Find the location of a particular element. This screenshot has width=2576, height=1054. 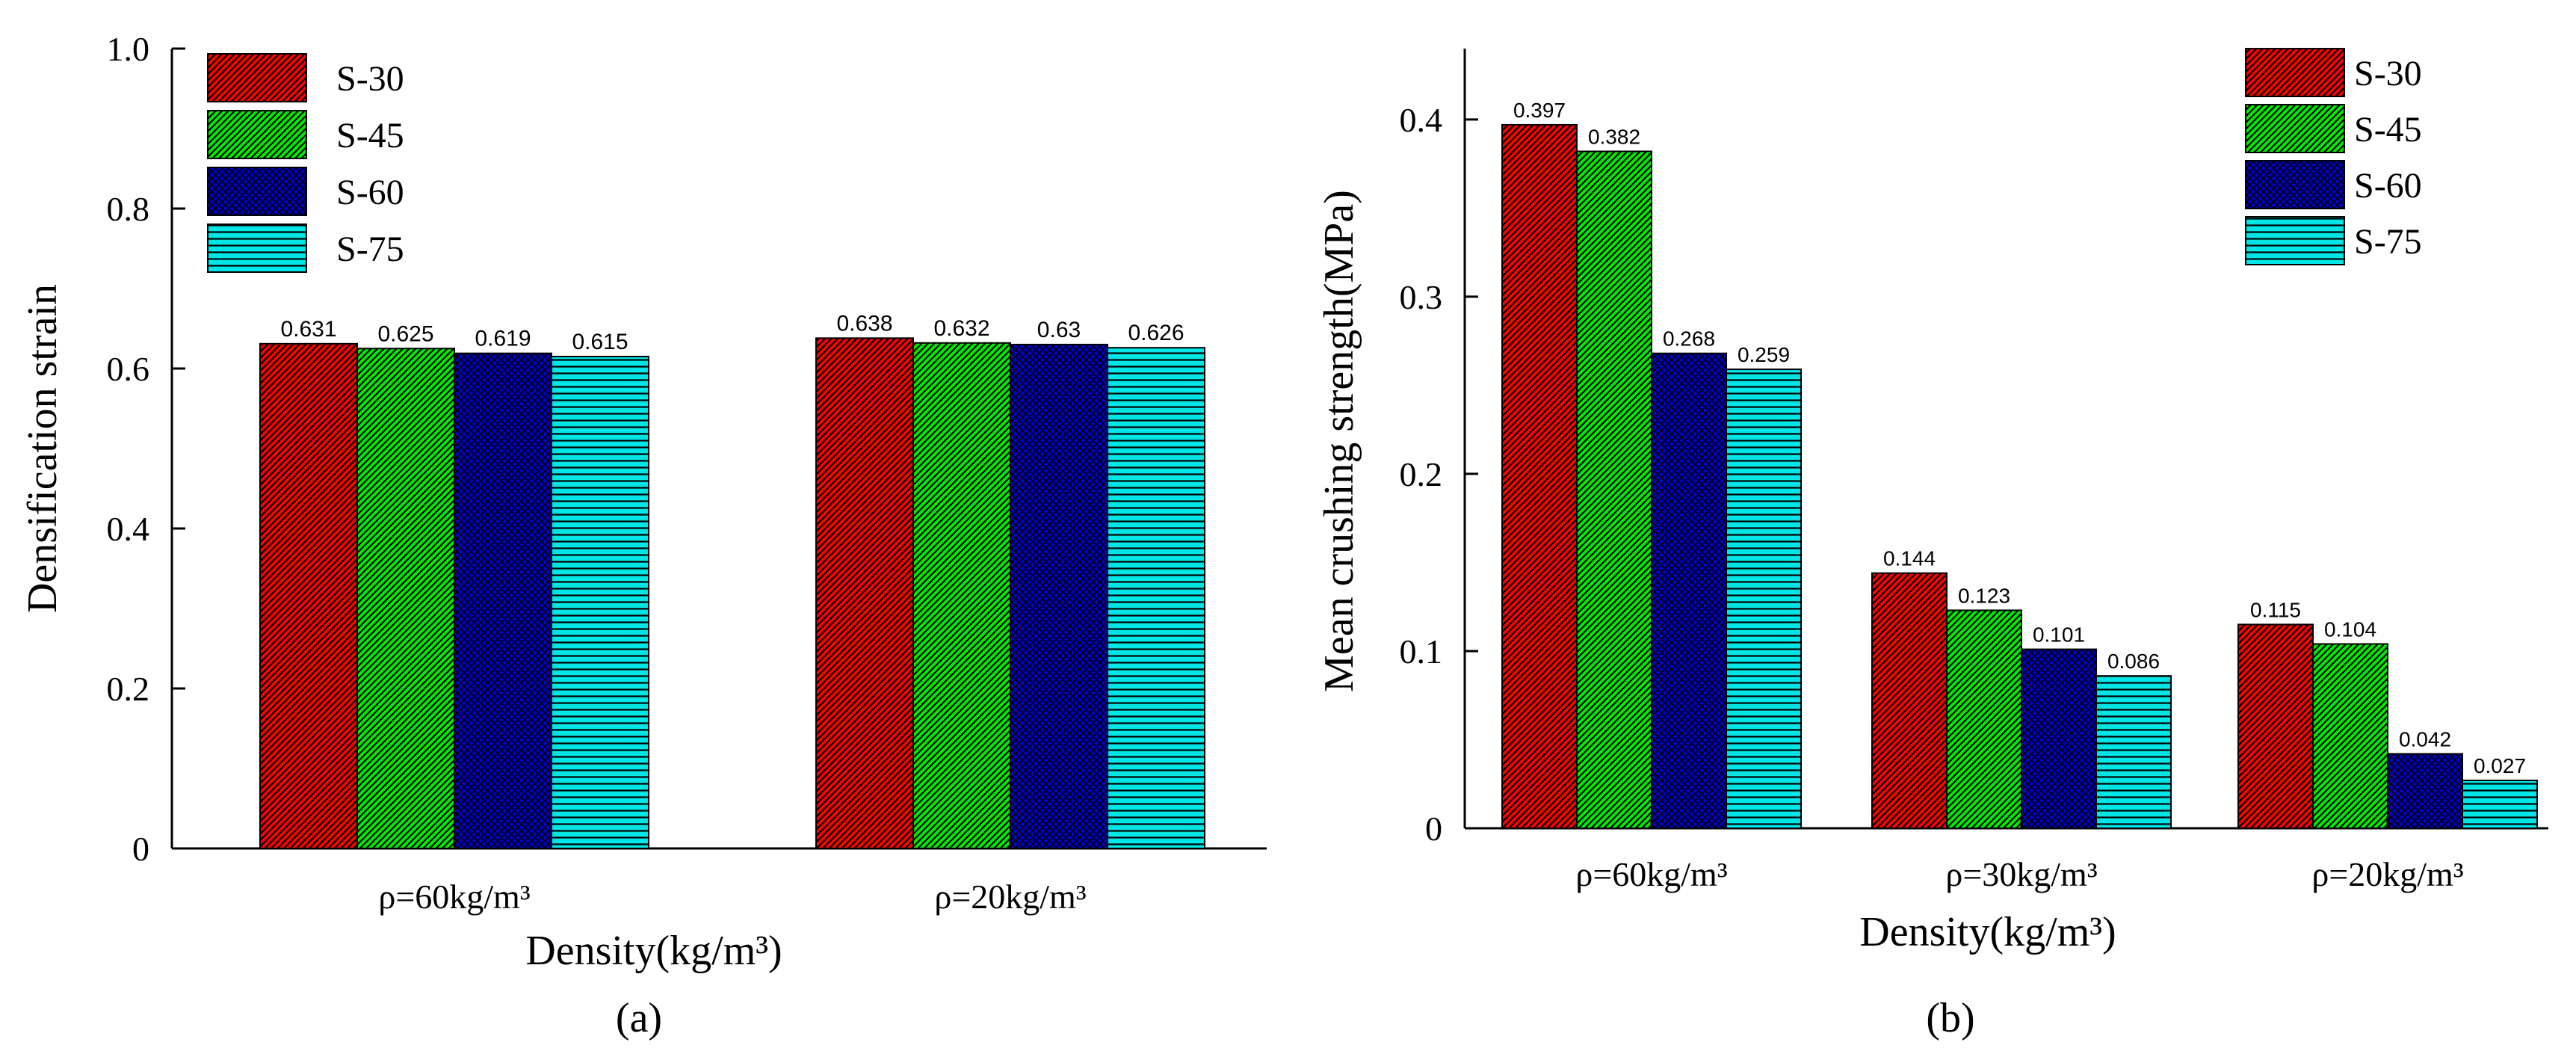

panel-b-category-labels: ρ=60kg/m³ ρ=30kg/m³ ρ=20kg/m³ is located at coordinates (2020, 854).